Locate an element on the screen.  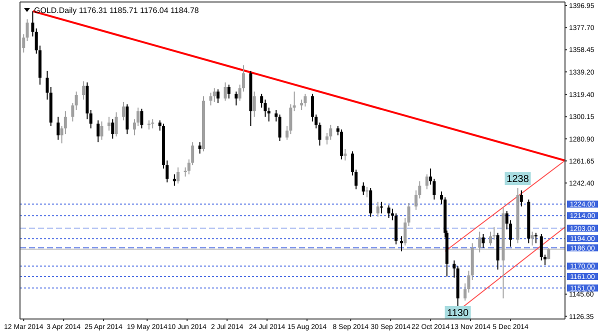
annotation: 1130 is located at coordinates (458, 313).